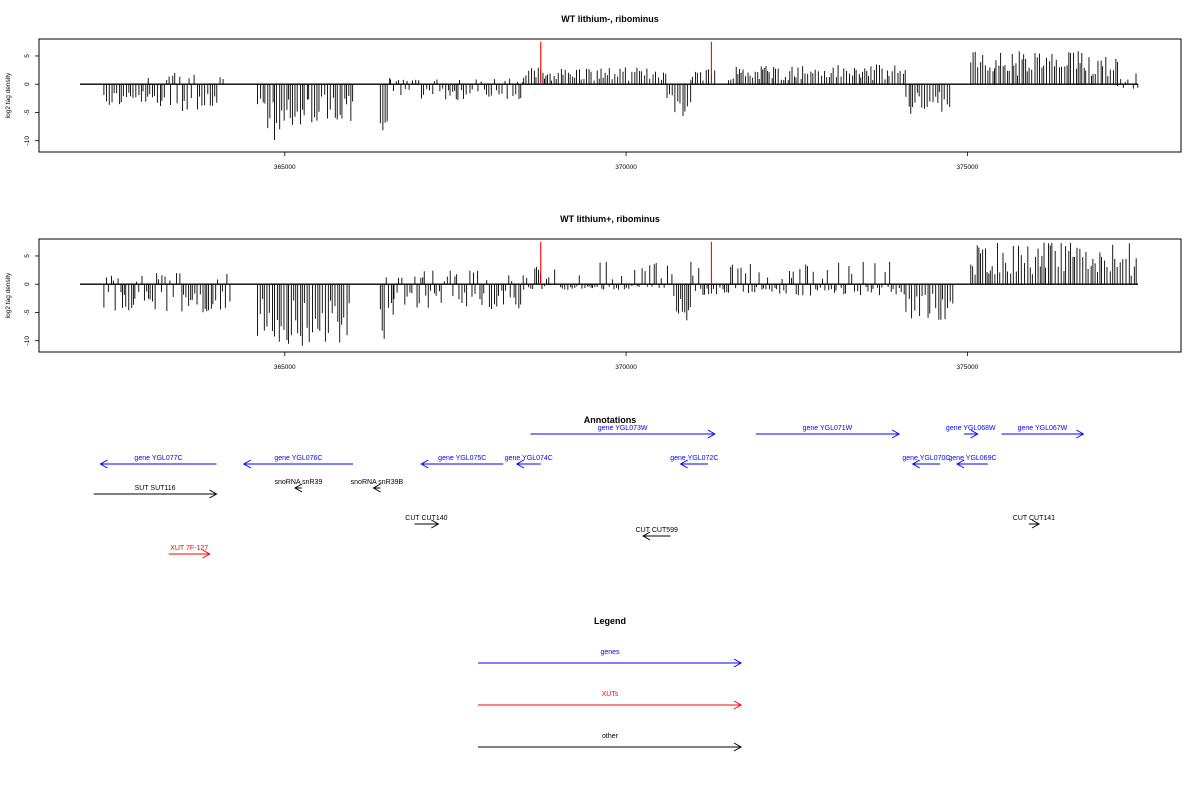  Describe the element at coordinates (694, 458) in the screenshot. I see `feature-label: gene YGL072C` at that location.